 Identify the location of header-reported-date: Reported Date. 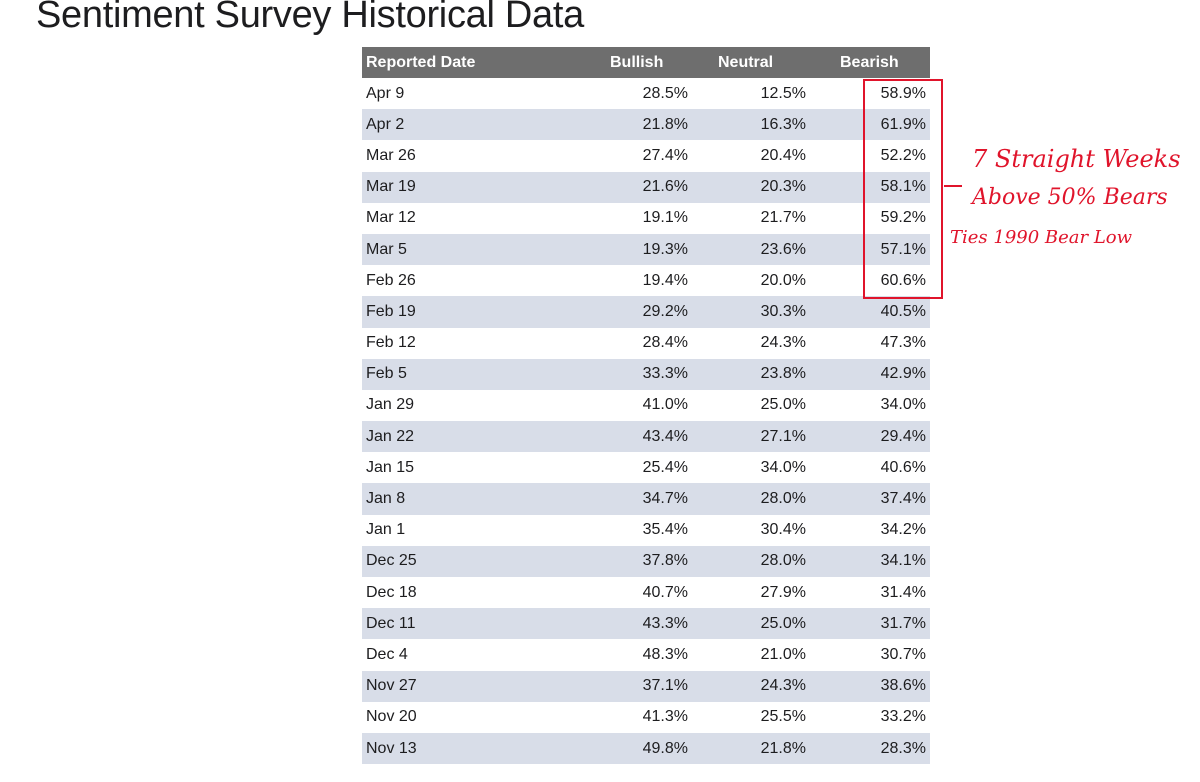
(421, 62).